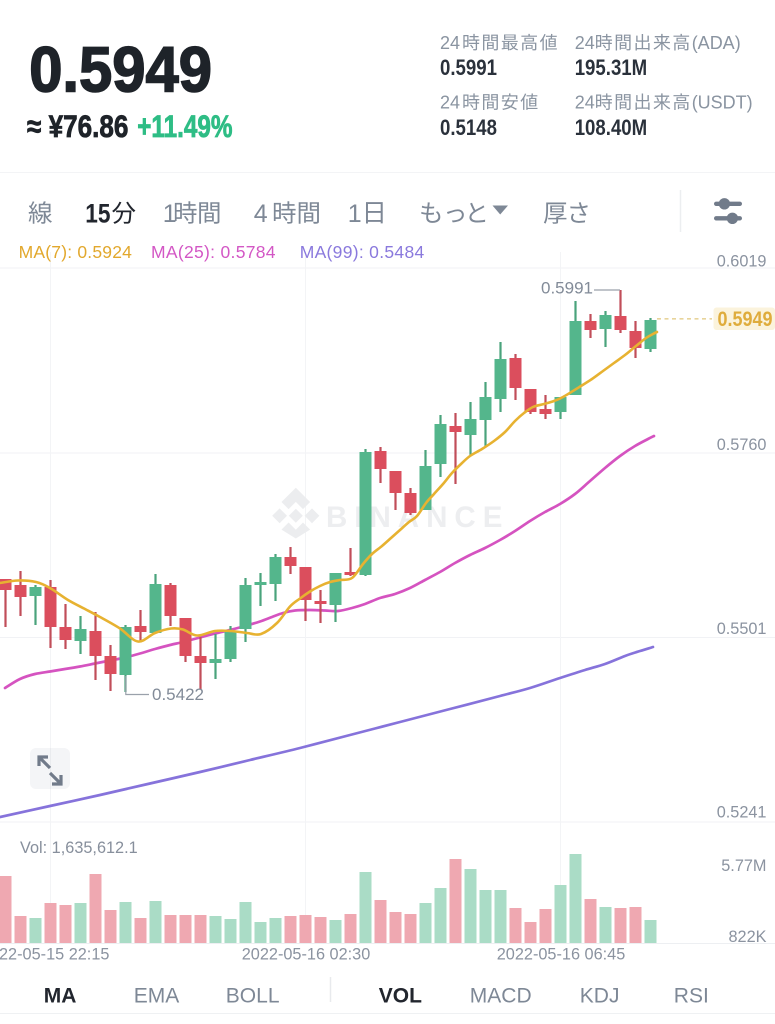 This screenshot has width=775, height=1024. Describe the element at coordinates (362, 252) in the screenshot. I see `svg-text: MA(99): 0.5484` at that location.